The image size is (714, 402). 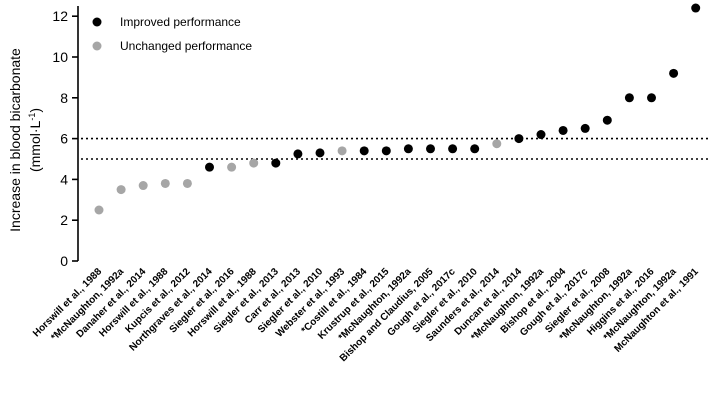 I want to click on legend-marker-unchanged, so click(x=97, y=46).